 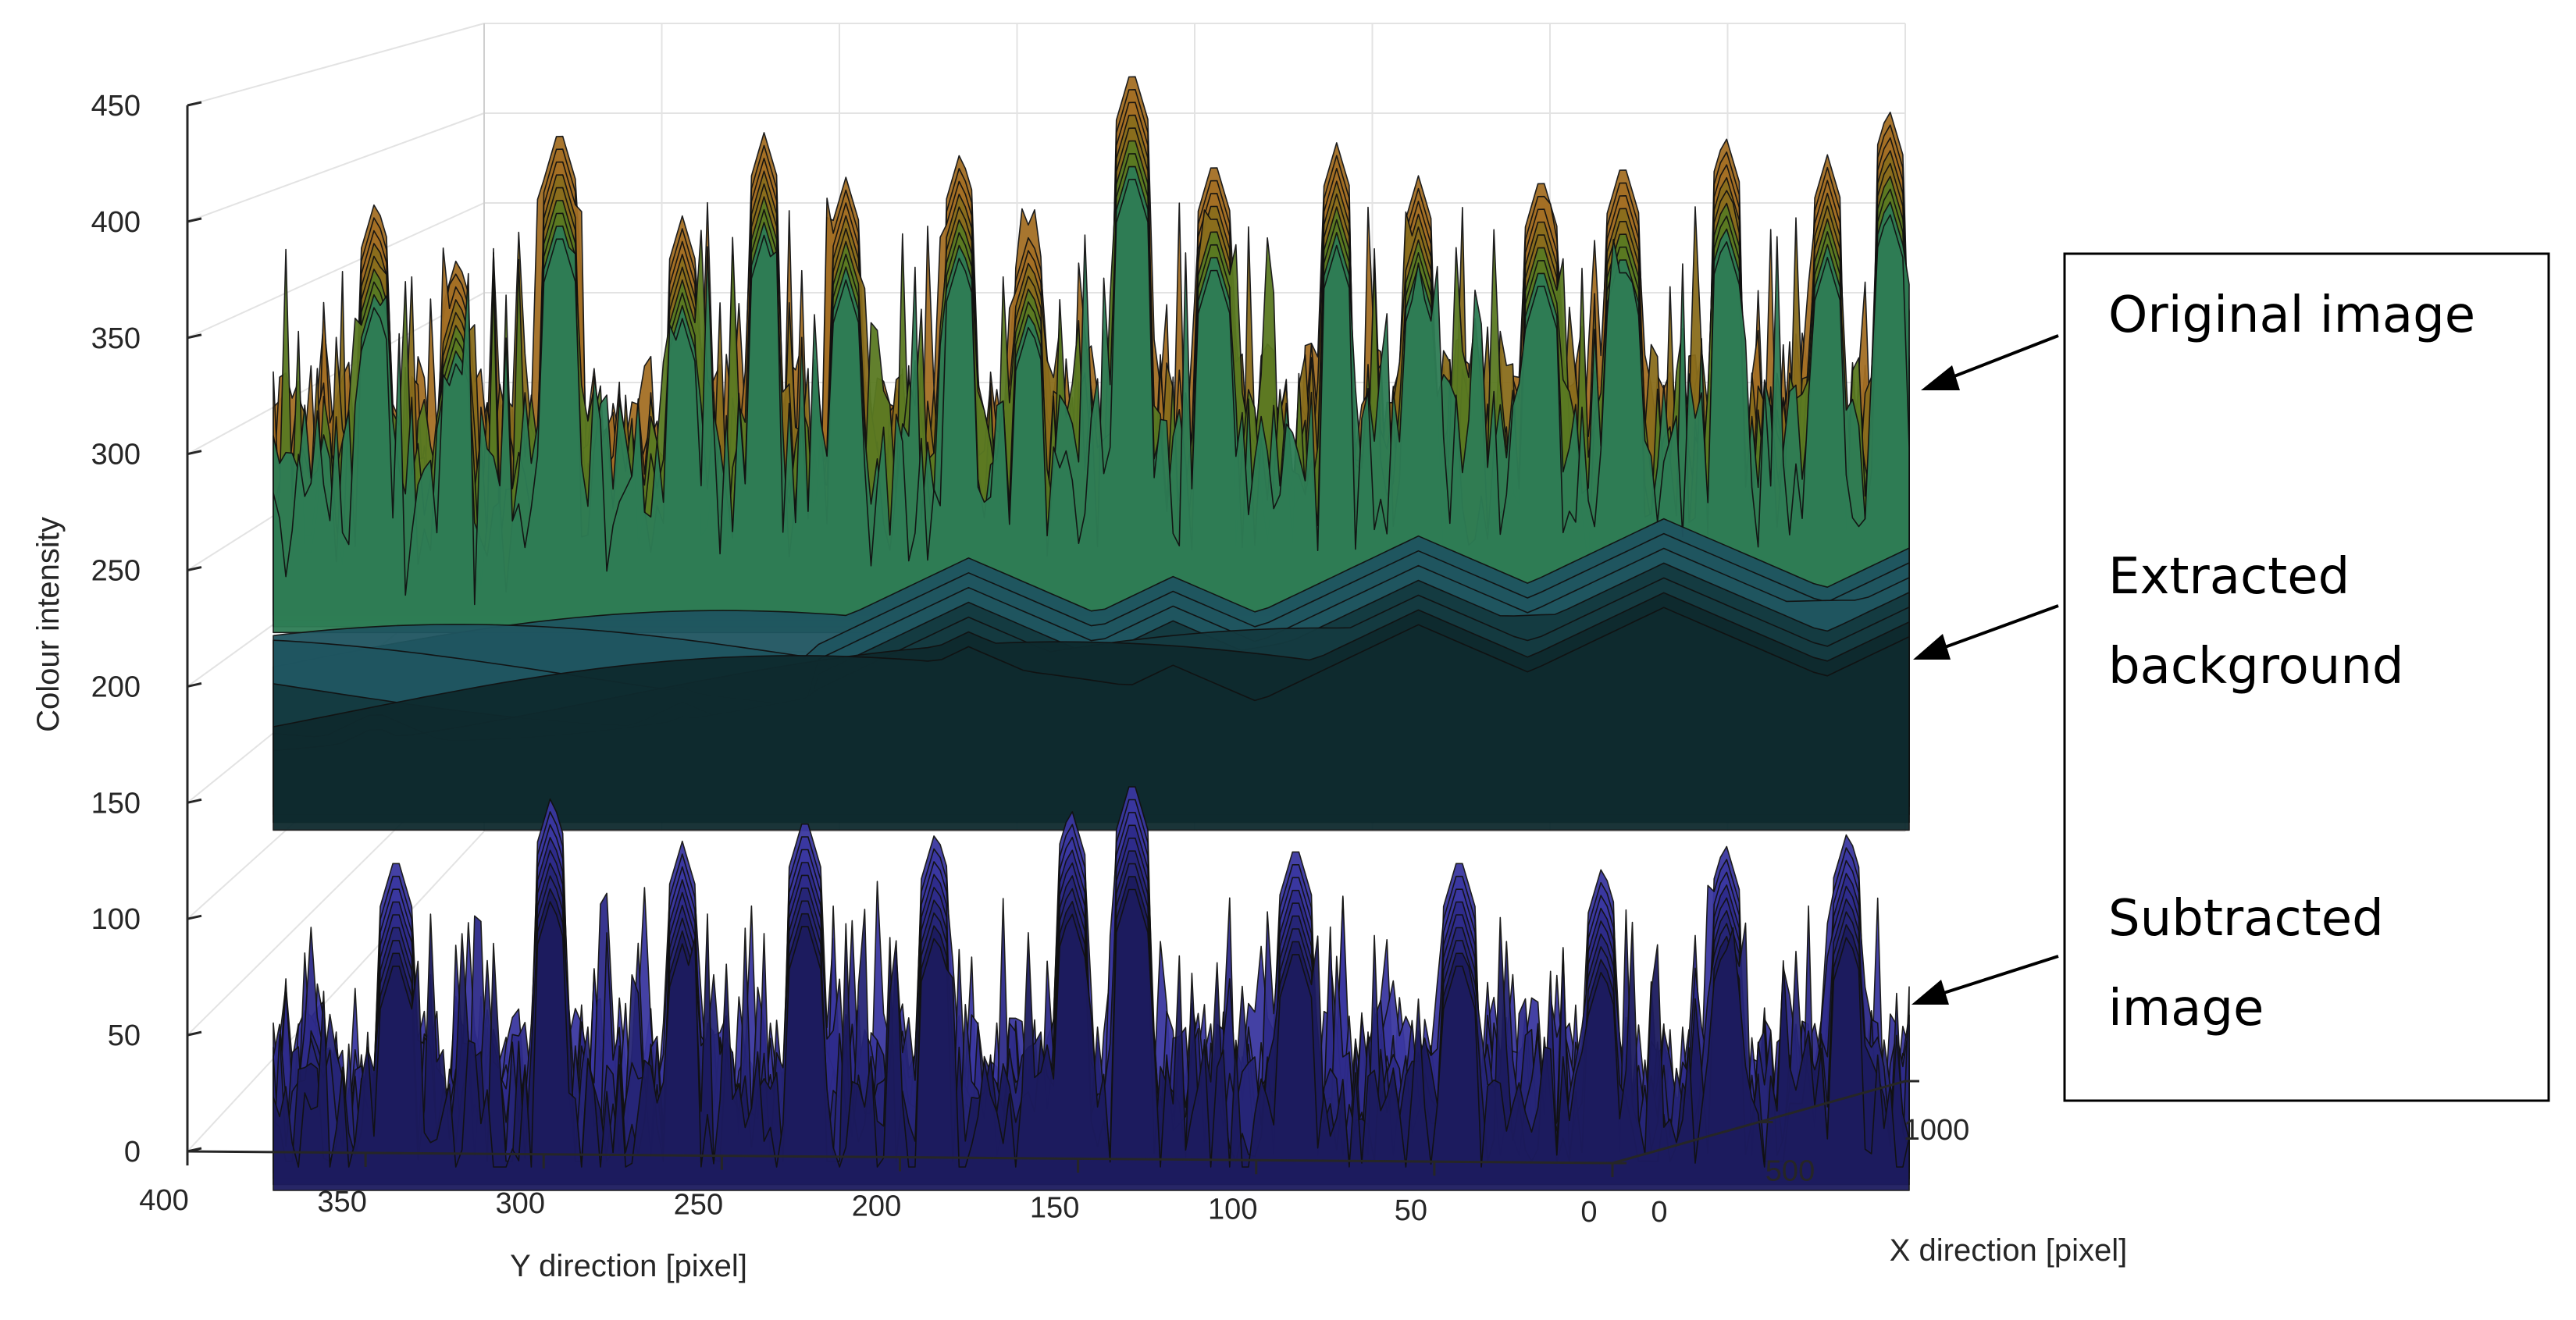 What do you see at coordinates (116, 455) in the screenshot?
I see `z-tick-label: 300` at bounding box center [116, 455].